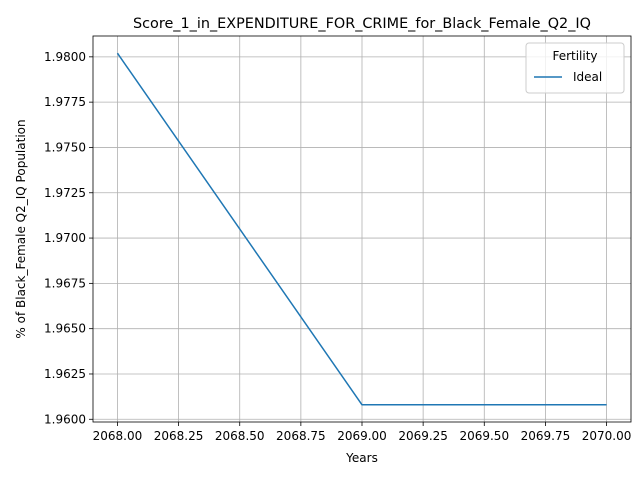  What do you see at coordinates (423, 436) in the screenshot?
I see `x-tick-label: 2069.25` at bounding box center [423, 436].